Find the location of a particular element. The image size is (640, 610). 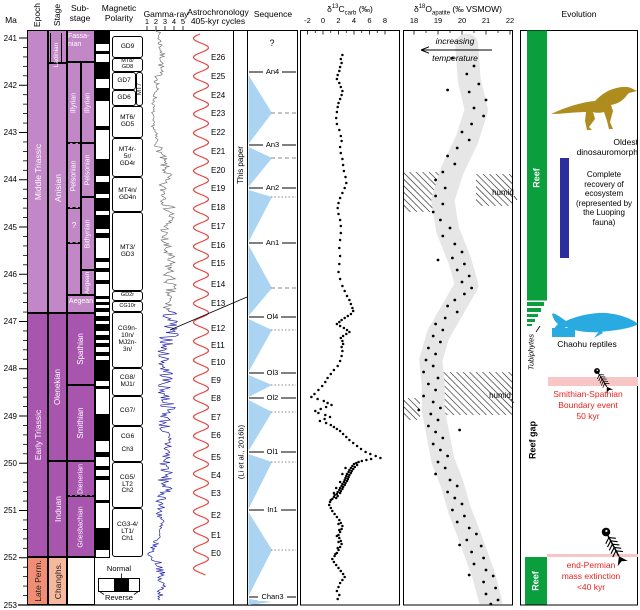

reef-bar-fading-dash is located at coordinates (532, 315).